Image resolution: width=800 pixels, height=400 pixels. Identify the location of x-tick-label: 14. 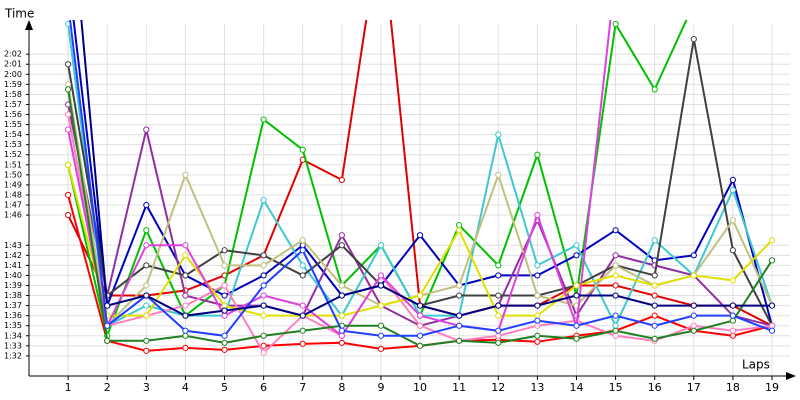
(576, 387).